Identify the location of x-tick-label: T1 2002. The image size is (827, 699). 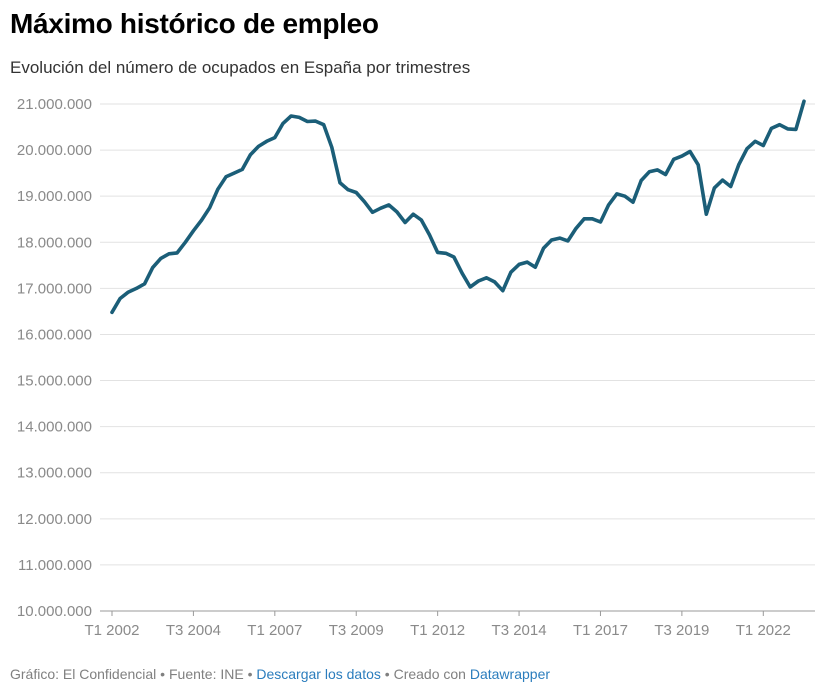
(111, 630).